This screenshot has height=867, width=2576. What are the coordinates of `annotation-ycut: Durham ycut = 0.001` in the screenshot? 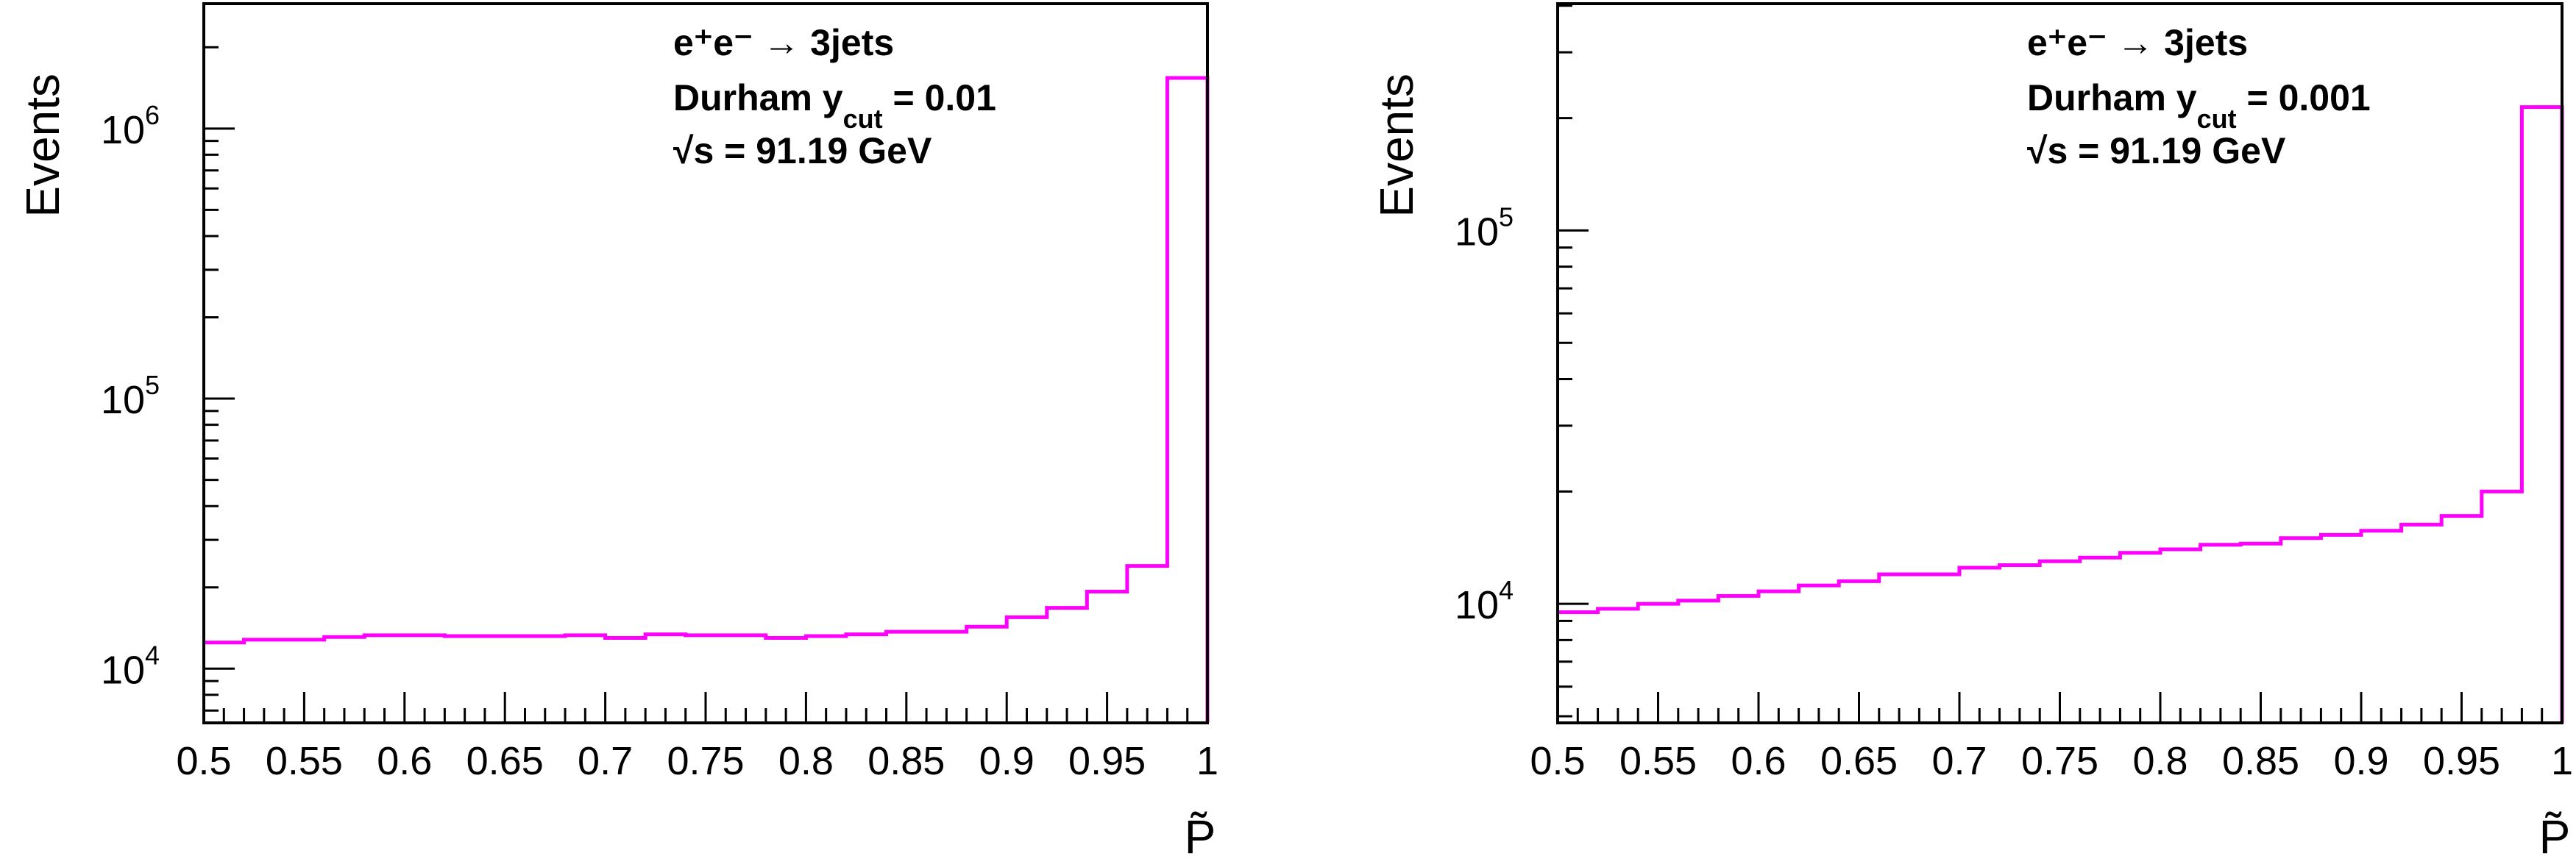 It's located at (2199, 105).